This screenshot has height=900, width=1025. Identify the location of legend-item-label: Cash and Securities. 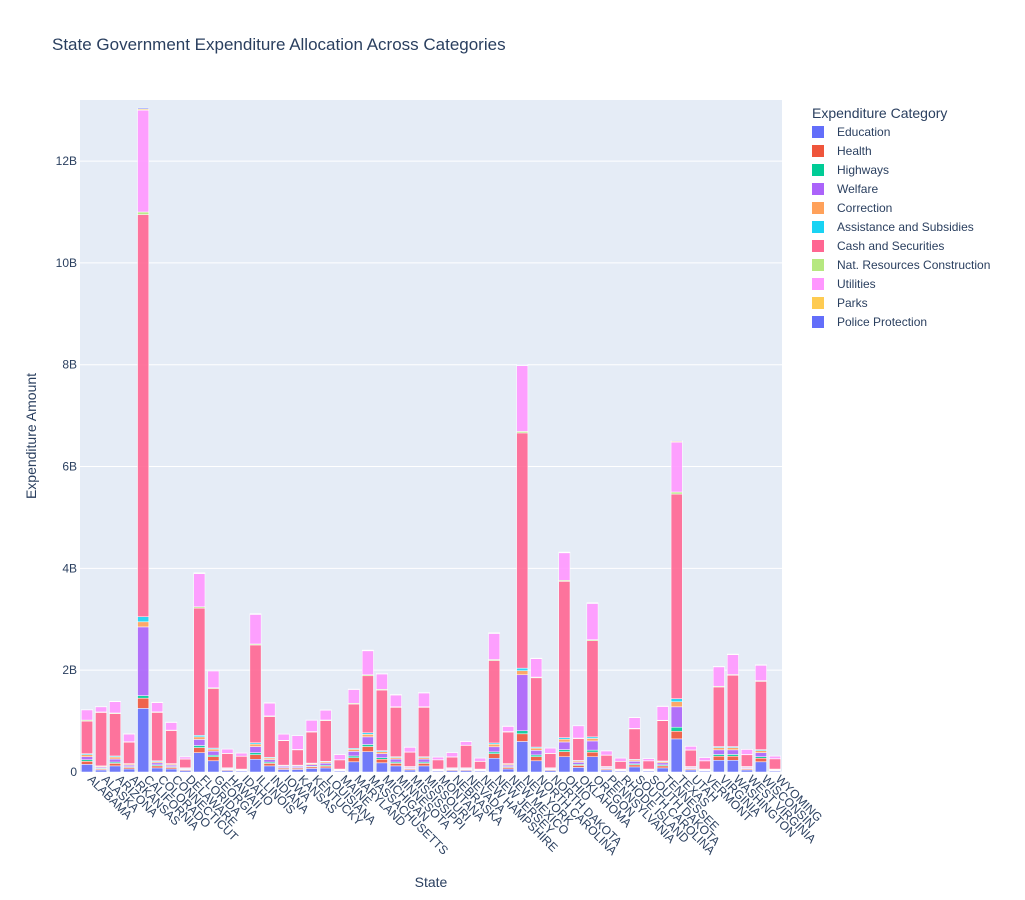
(890, 246).